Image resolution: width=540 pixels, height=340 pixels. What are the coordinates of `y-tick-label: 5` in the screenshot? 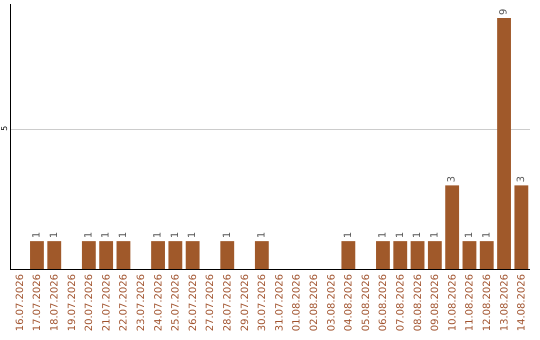 It's located at (4, 128).